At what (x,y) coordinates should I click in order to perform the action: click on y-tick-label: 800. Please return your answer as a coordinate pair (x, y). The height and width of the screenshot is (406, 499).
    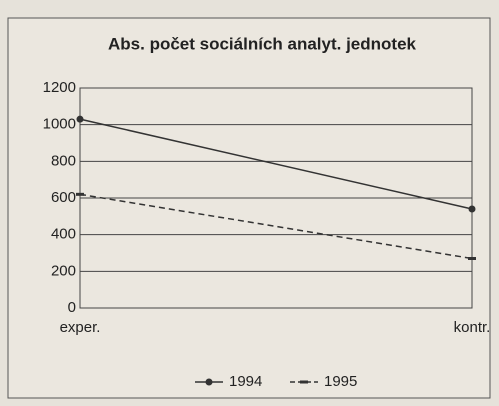
    Looking at the image, I should click on (63, 160).